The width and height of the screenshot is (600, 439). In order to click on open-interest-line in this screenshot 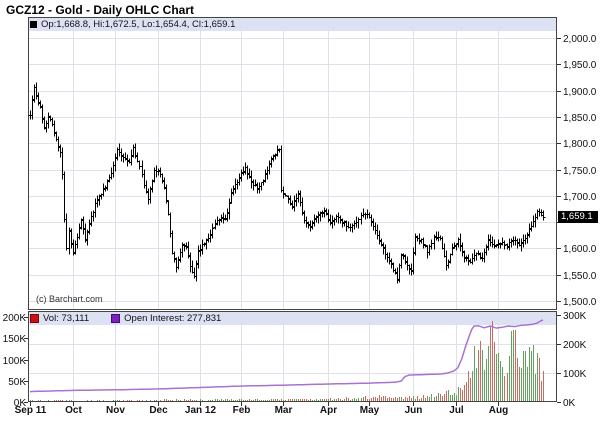, I will do `click(286, 356)`.